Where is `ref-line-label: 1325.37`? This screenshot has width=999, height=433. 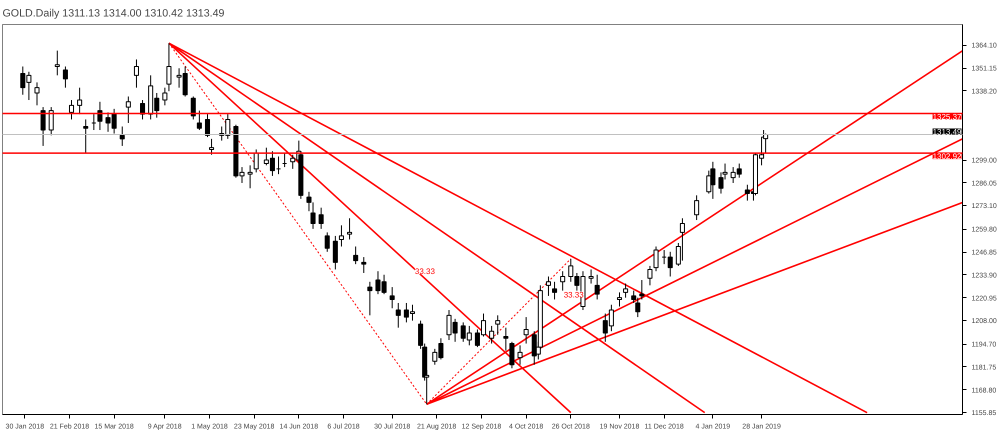
ref-line-label: 1325.37 is located at coordinates (947, 117).